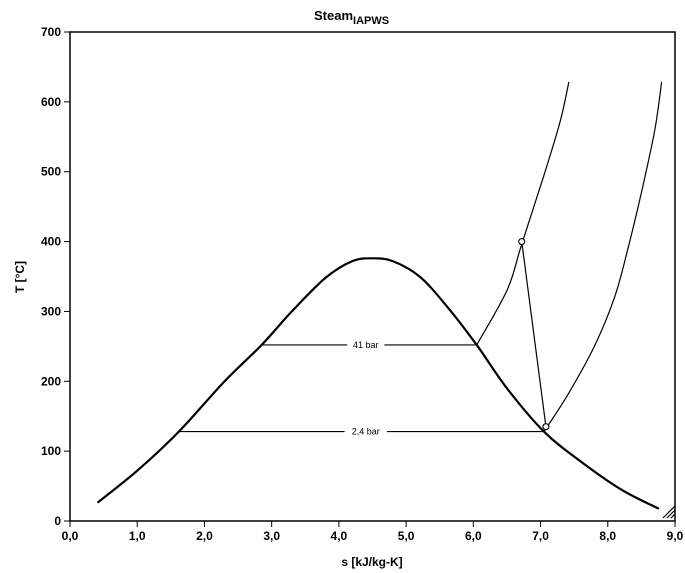 This screenshot has height=573, width=685. I want to click on y-tick-label: 600, so click(51, 102).